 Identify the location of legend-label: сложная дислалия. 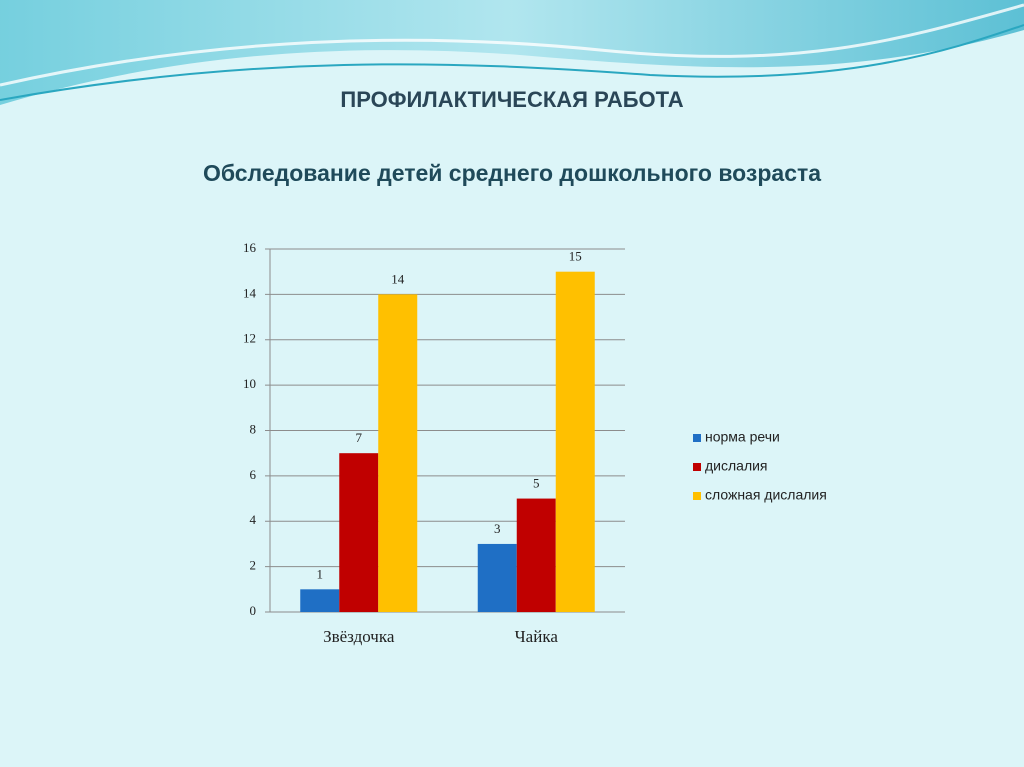
(766, 495).